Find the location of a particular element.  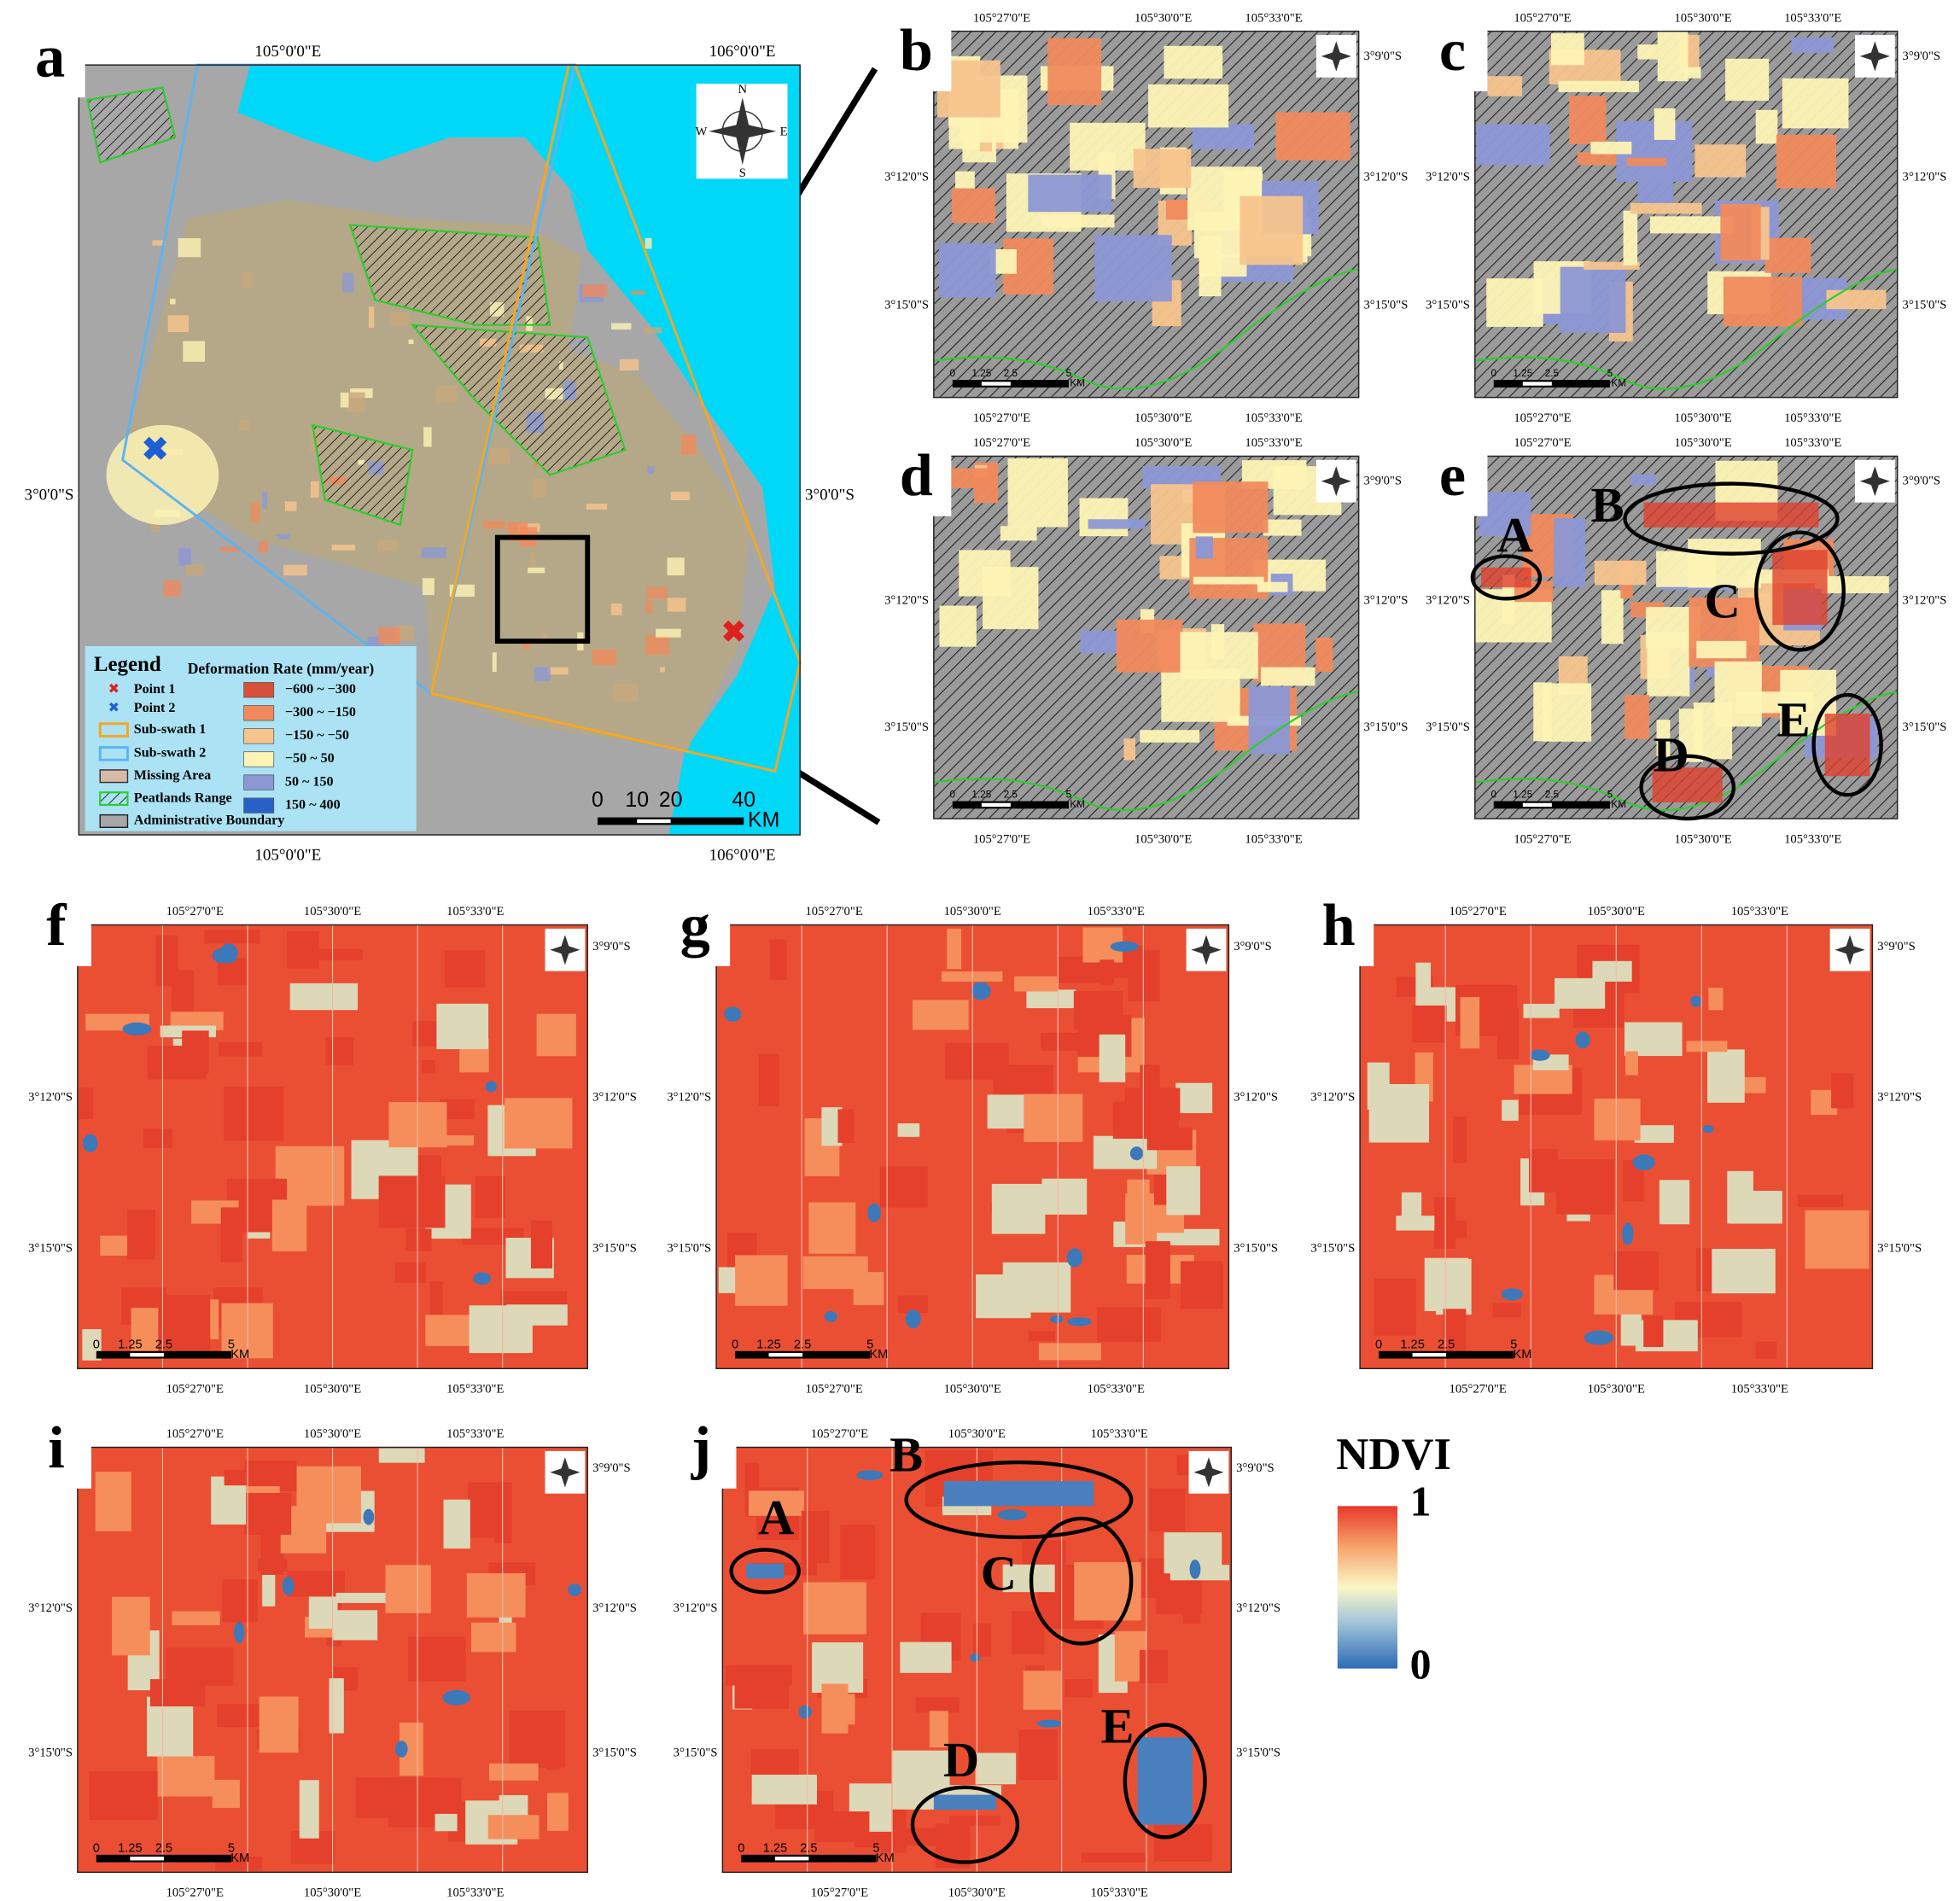

colorbar-min: 0 is located at coordinates (1421, 1664).